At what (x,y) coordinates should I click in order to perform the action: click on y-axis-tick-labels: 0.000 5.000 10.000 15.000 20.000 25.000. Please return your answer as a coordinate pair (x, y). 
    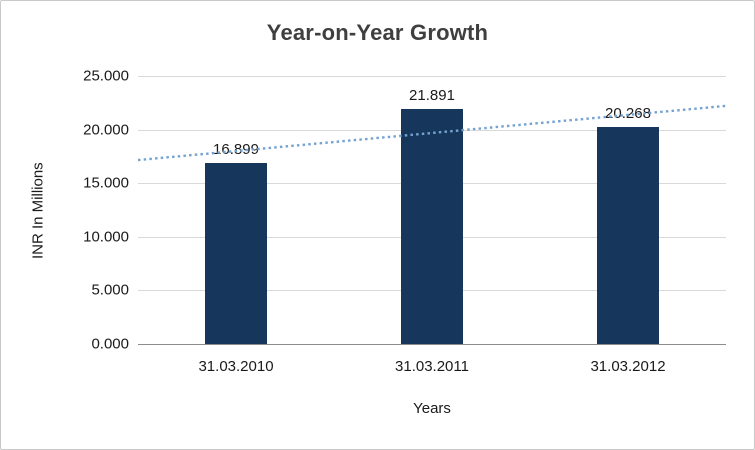
    Looking at the image, I should click on (65, 210).